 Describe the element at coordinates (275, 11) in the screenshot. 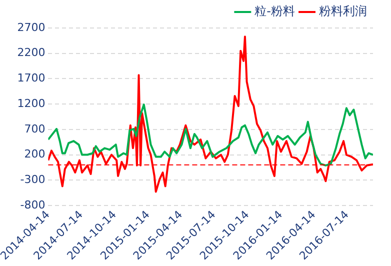

I see `legend-label: 粒-粉料` at that location.